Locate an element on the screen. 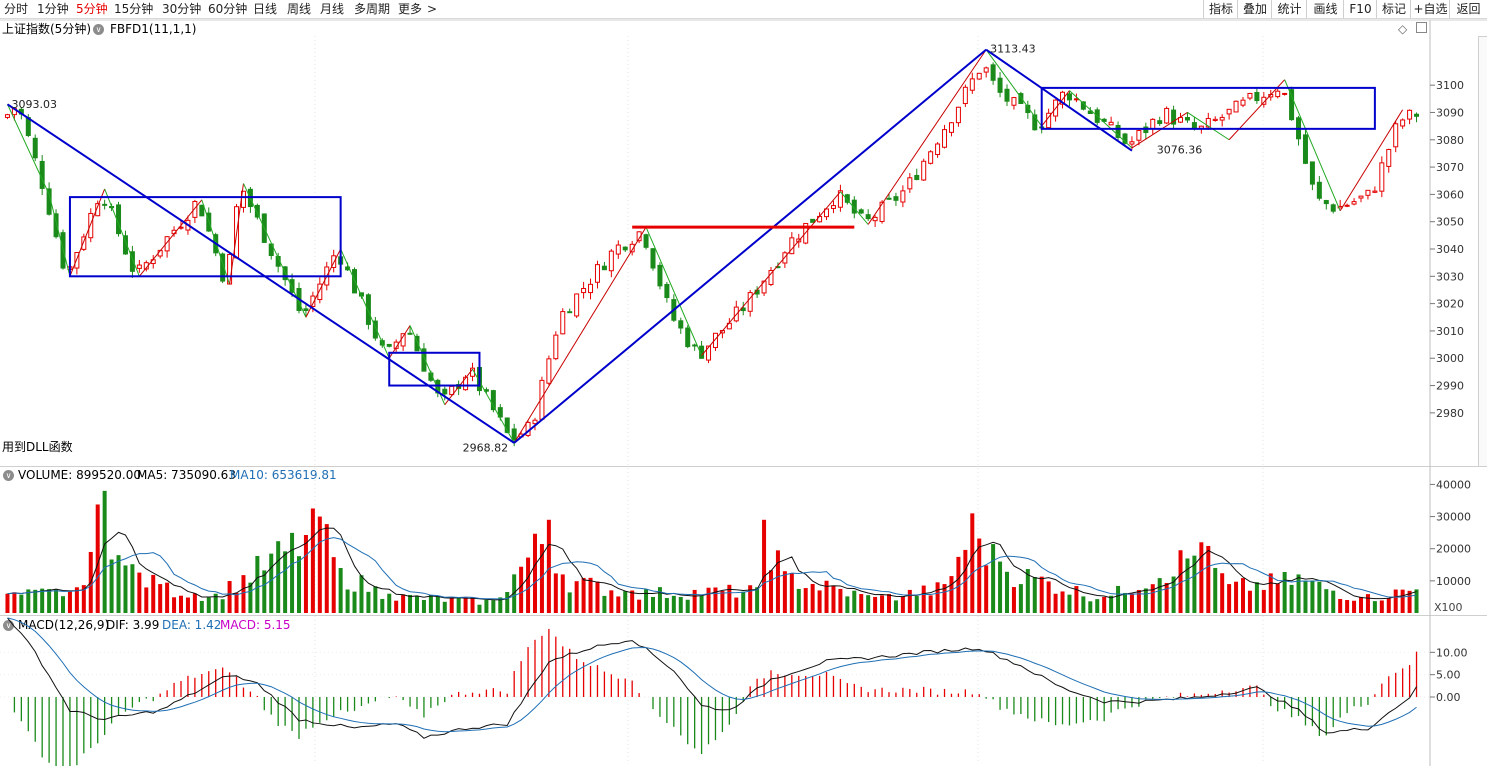 The image size is (1487, 766). toolbar-button-6: +自选 is located at coordinates (1430, 9).